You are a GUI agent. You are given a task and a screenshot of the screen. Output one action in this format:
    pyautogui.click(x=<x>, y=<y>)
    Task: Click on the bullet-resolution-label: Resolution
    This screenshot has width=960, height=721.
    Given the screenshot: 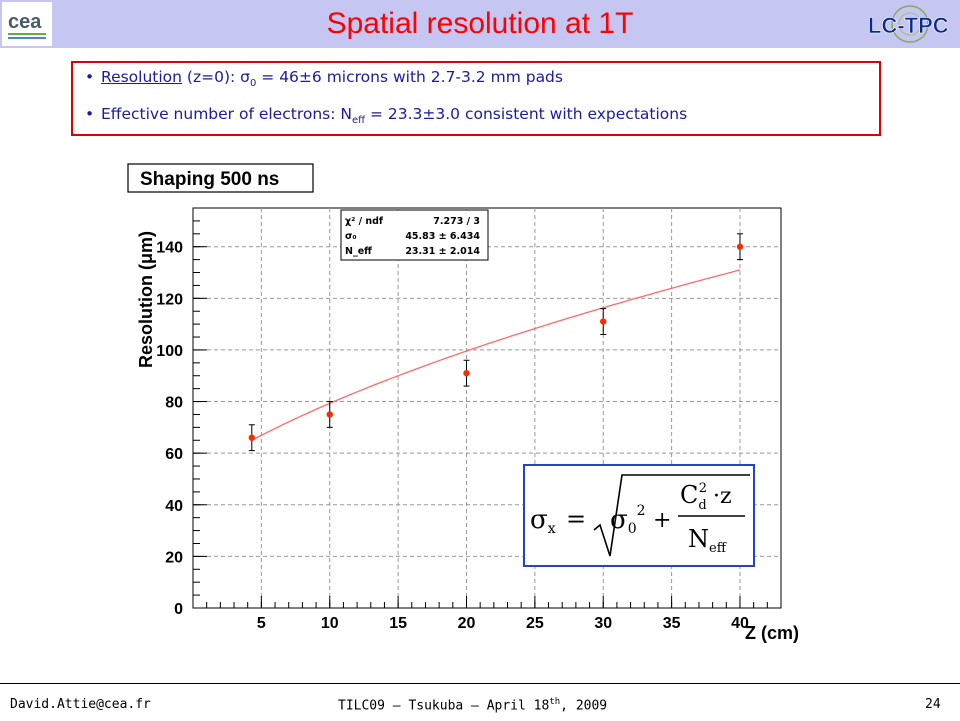 What is the action you would take?
    pyautogui.click(x=141, y=77)
    